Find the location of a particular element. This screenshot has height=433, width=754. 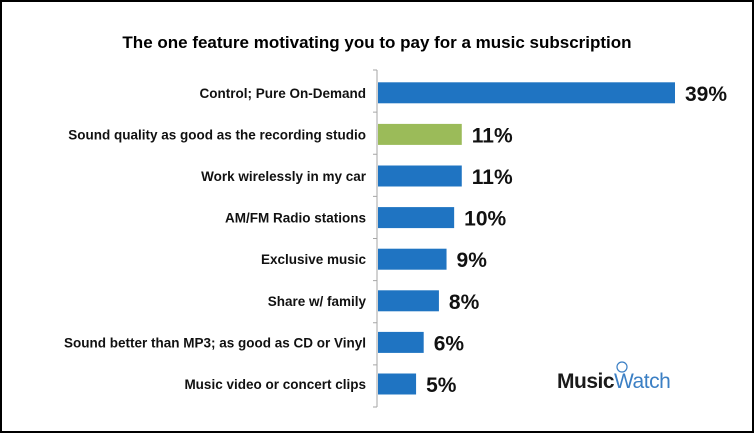

category-label: Control; Pure On-Demand is located at coordinates (282, 93).